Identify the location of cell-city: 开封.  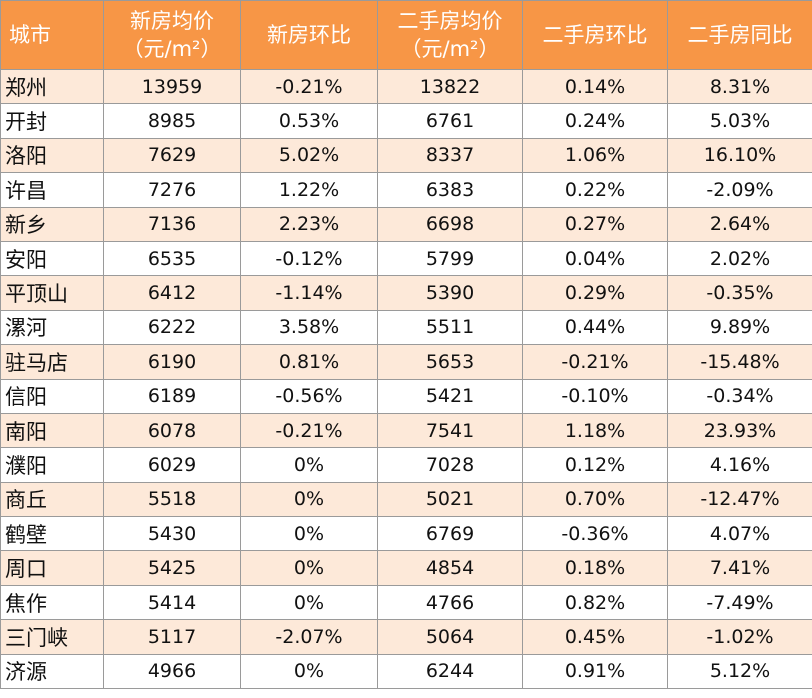
(52, 121).